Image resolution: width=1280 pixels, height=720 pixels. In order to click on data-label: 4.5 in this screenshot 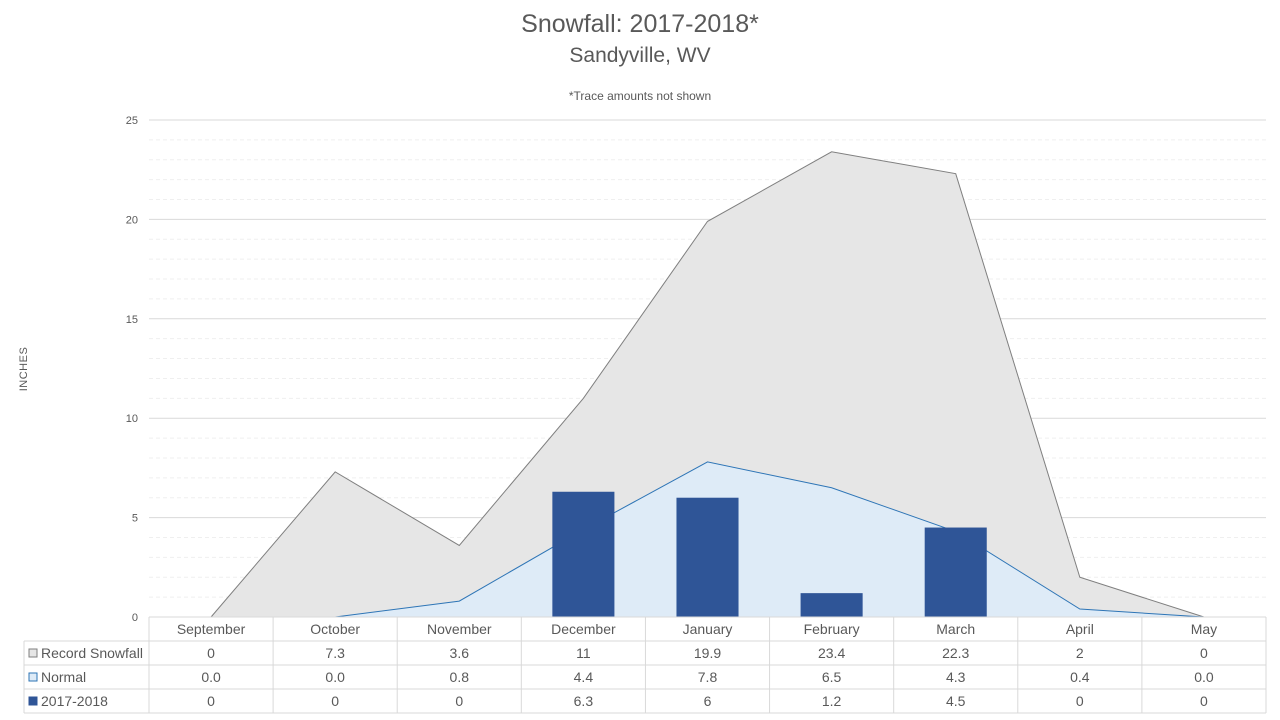, I will do `click(956, 701)`.